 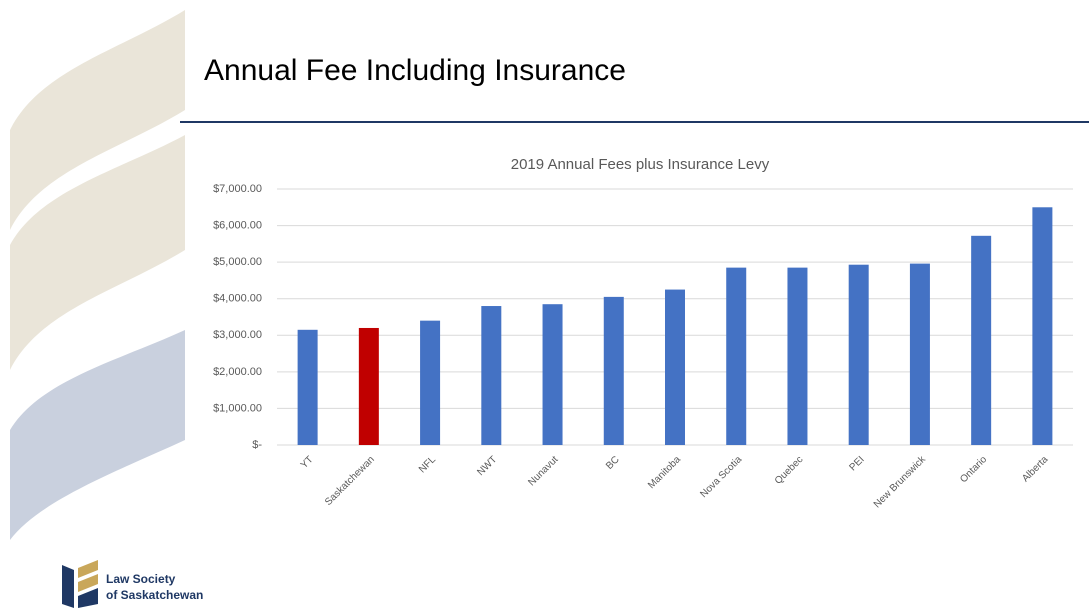 What do you see at coordinates (900, 482) in the screenshot?
I see `x-tick-label: New Brunswick` at bounding box center [900, 482].